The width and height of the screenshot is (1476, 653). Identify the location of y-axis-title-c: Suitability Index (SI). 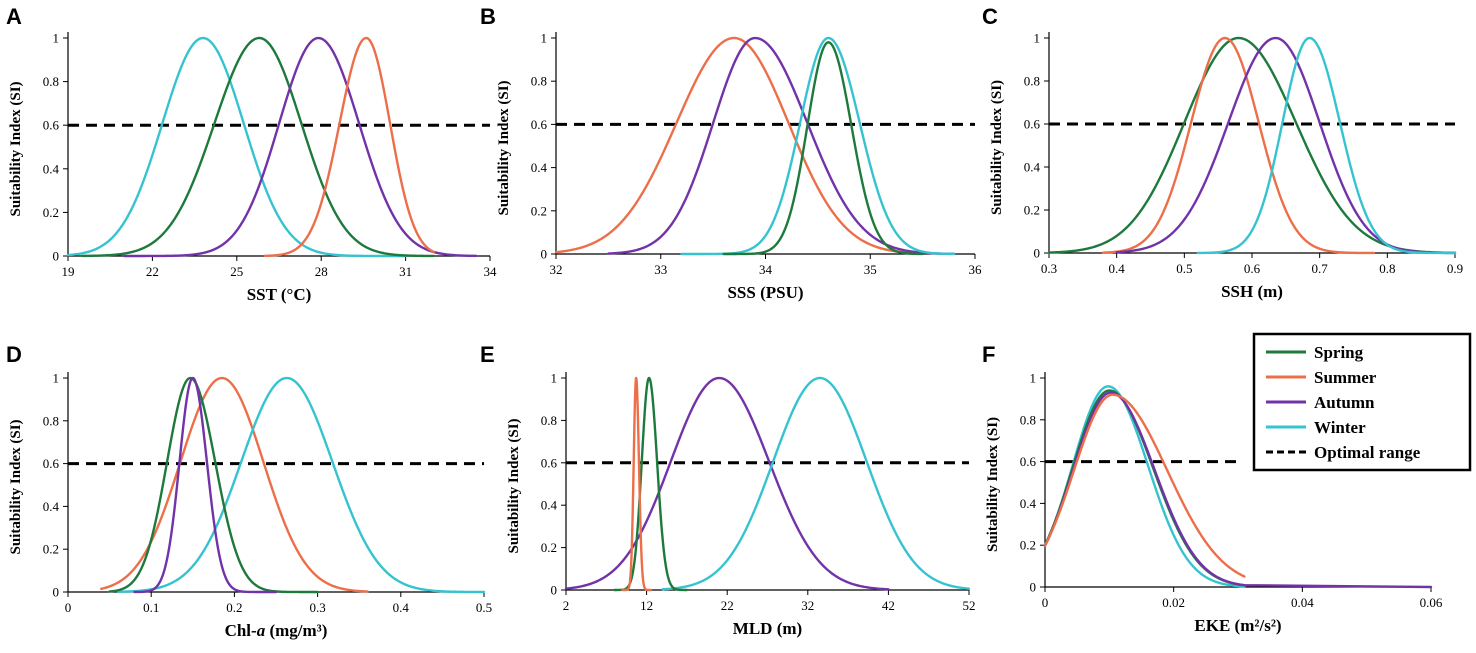
(997, 147).